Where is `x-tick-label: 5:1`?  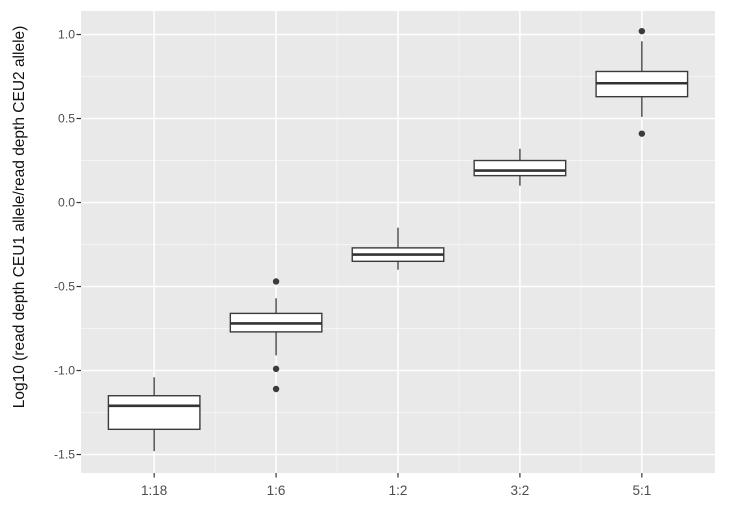
x-tick-label: 5:1 is located at coordinates (641, 490).